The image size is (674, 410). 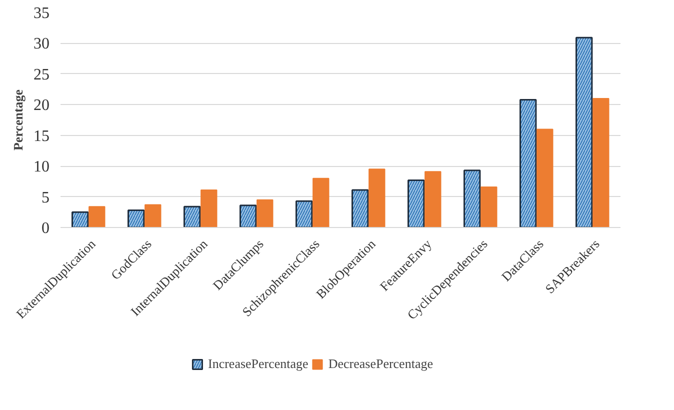 What do you see at coordinates (46, 197) in the screenshot?
I see `y-tick-label: 5` at bounding box center [46, 197].